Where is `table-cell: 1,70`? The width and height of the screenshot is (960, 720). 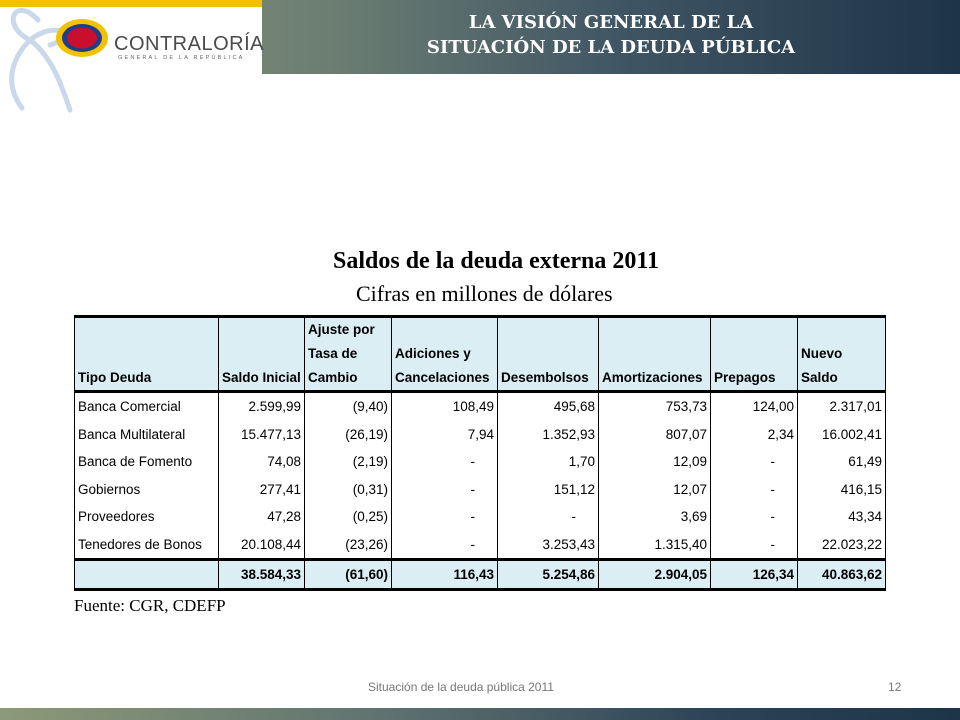
table-cell: 1,70 is located at coordinates (548, 462).